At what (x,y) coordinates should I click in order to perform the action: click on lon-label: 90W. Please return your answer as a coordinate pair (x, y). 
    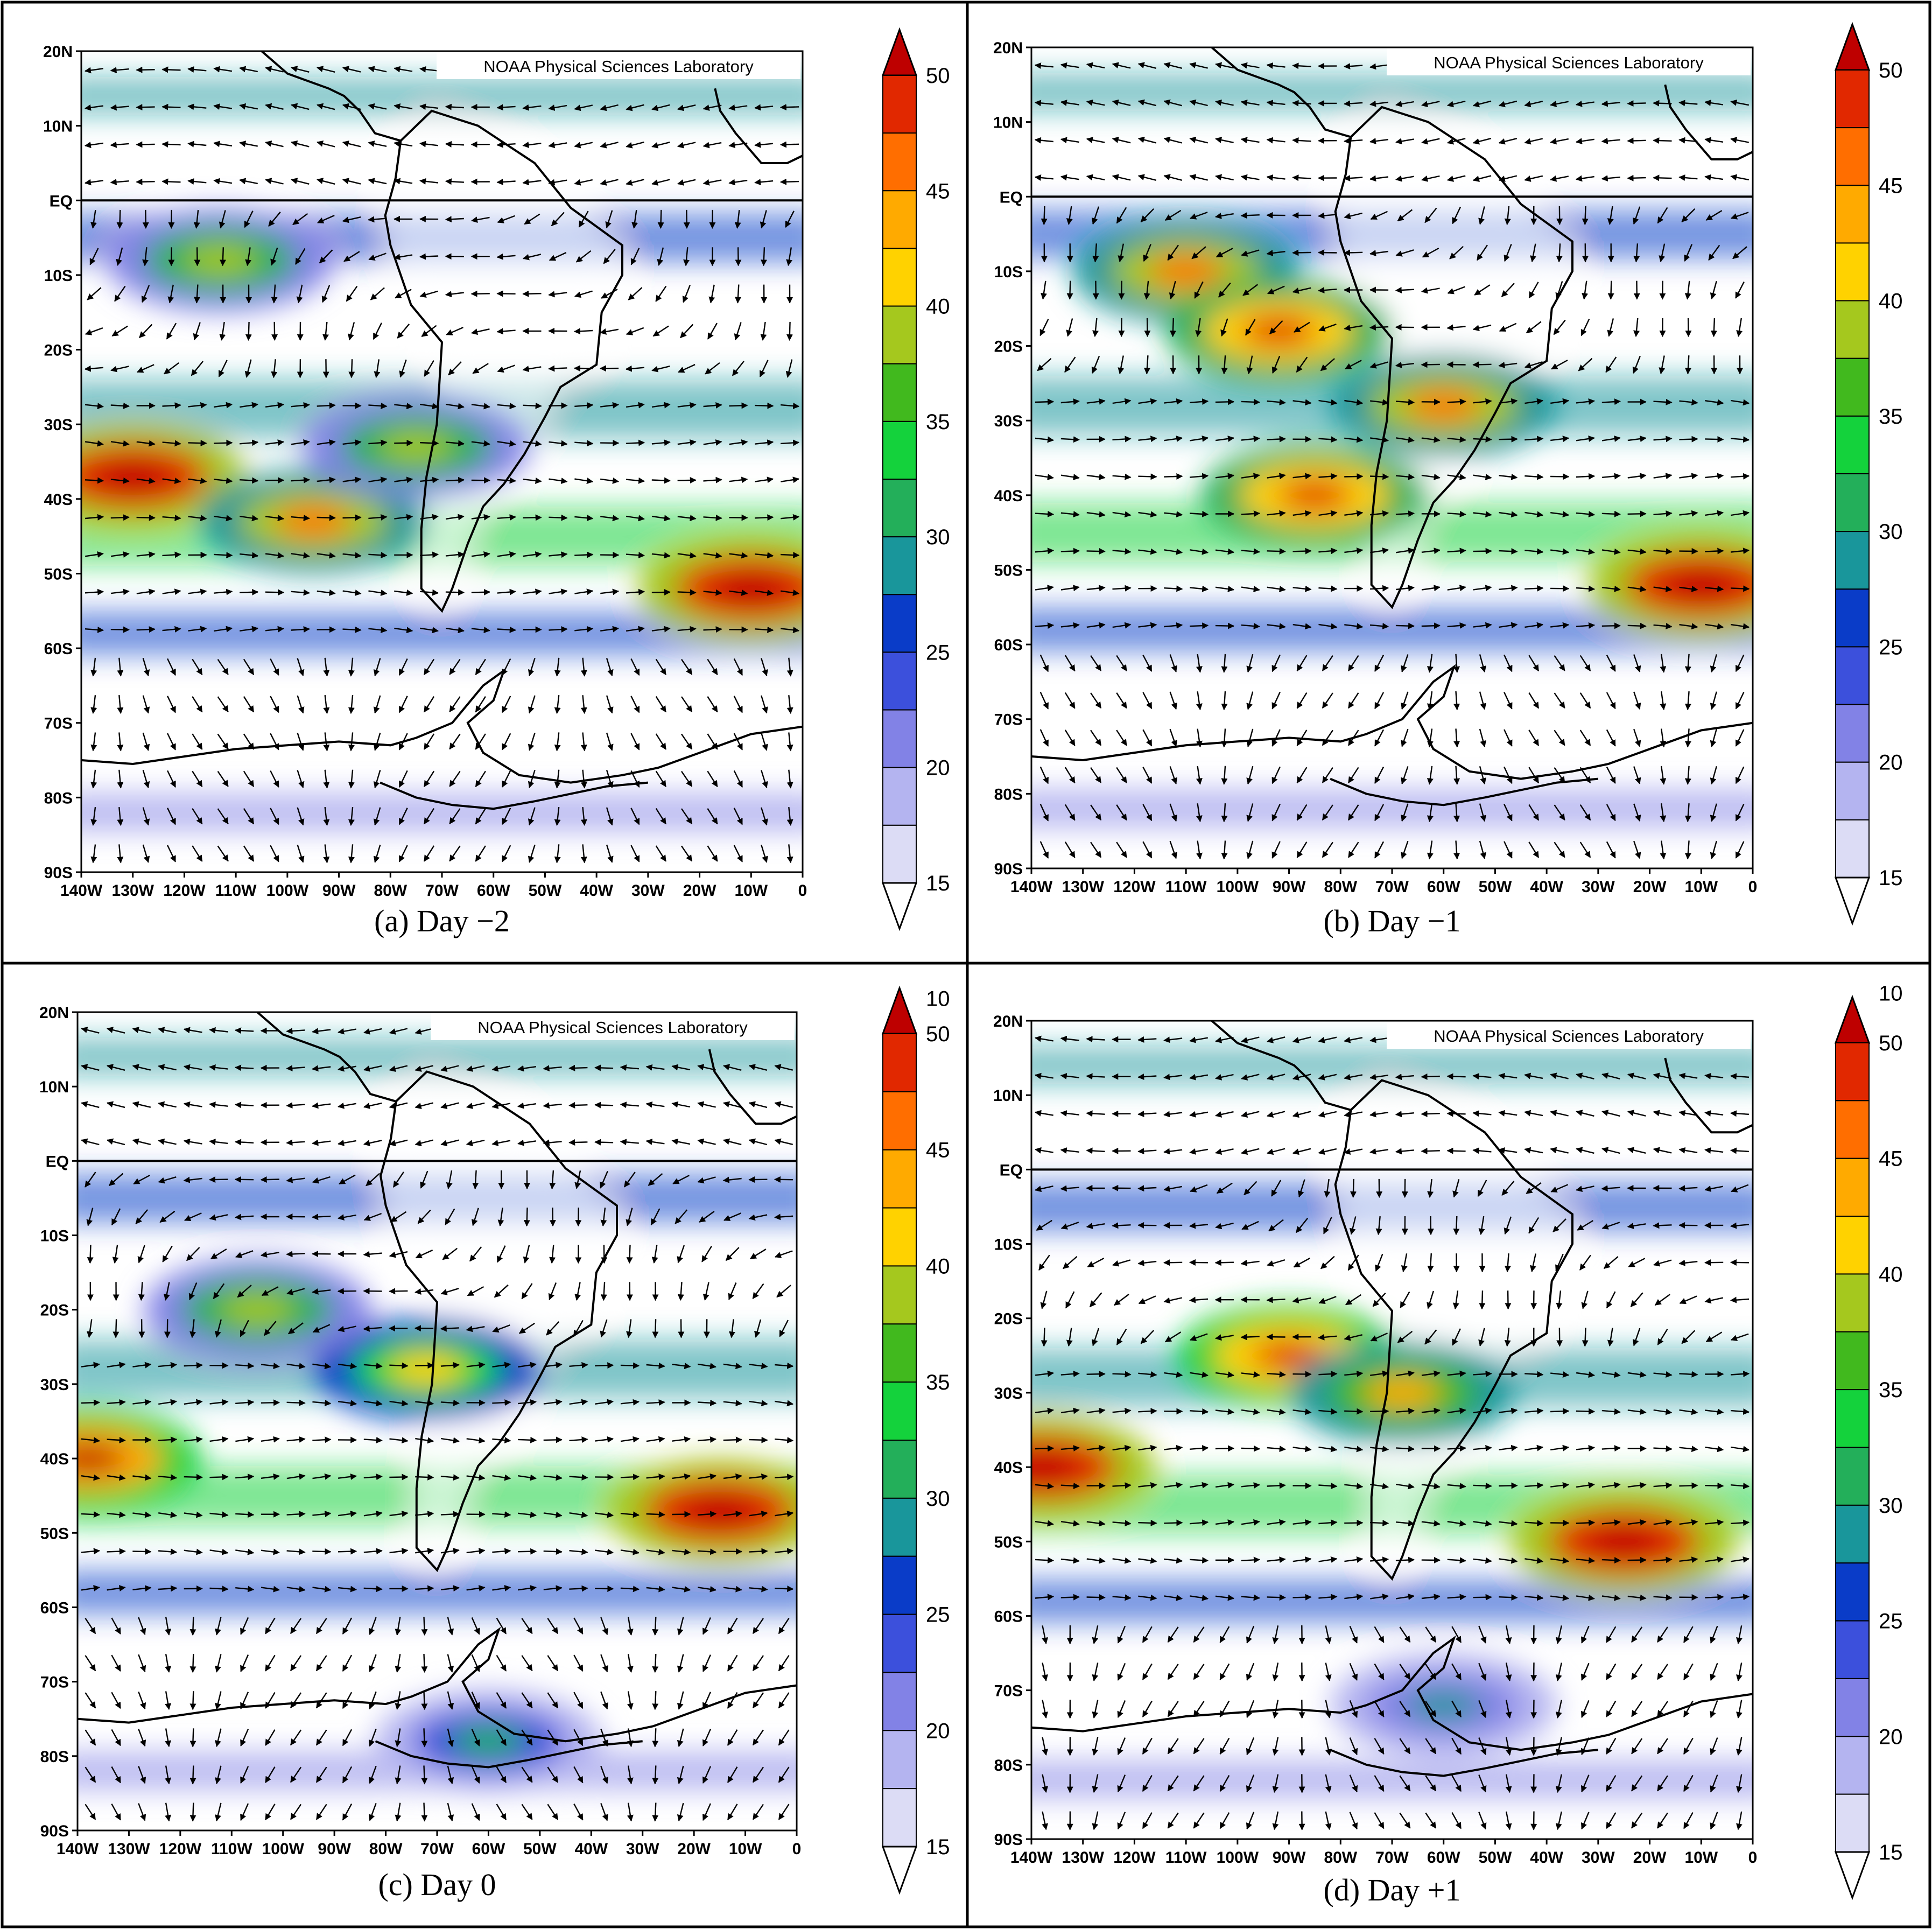
    Looking at the image, I should click on (1289, 887).